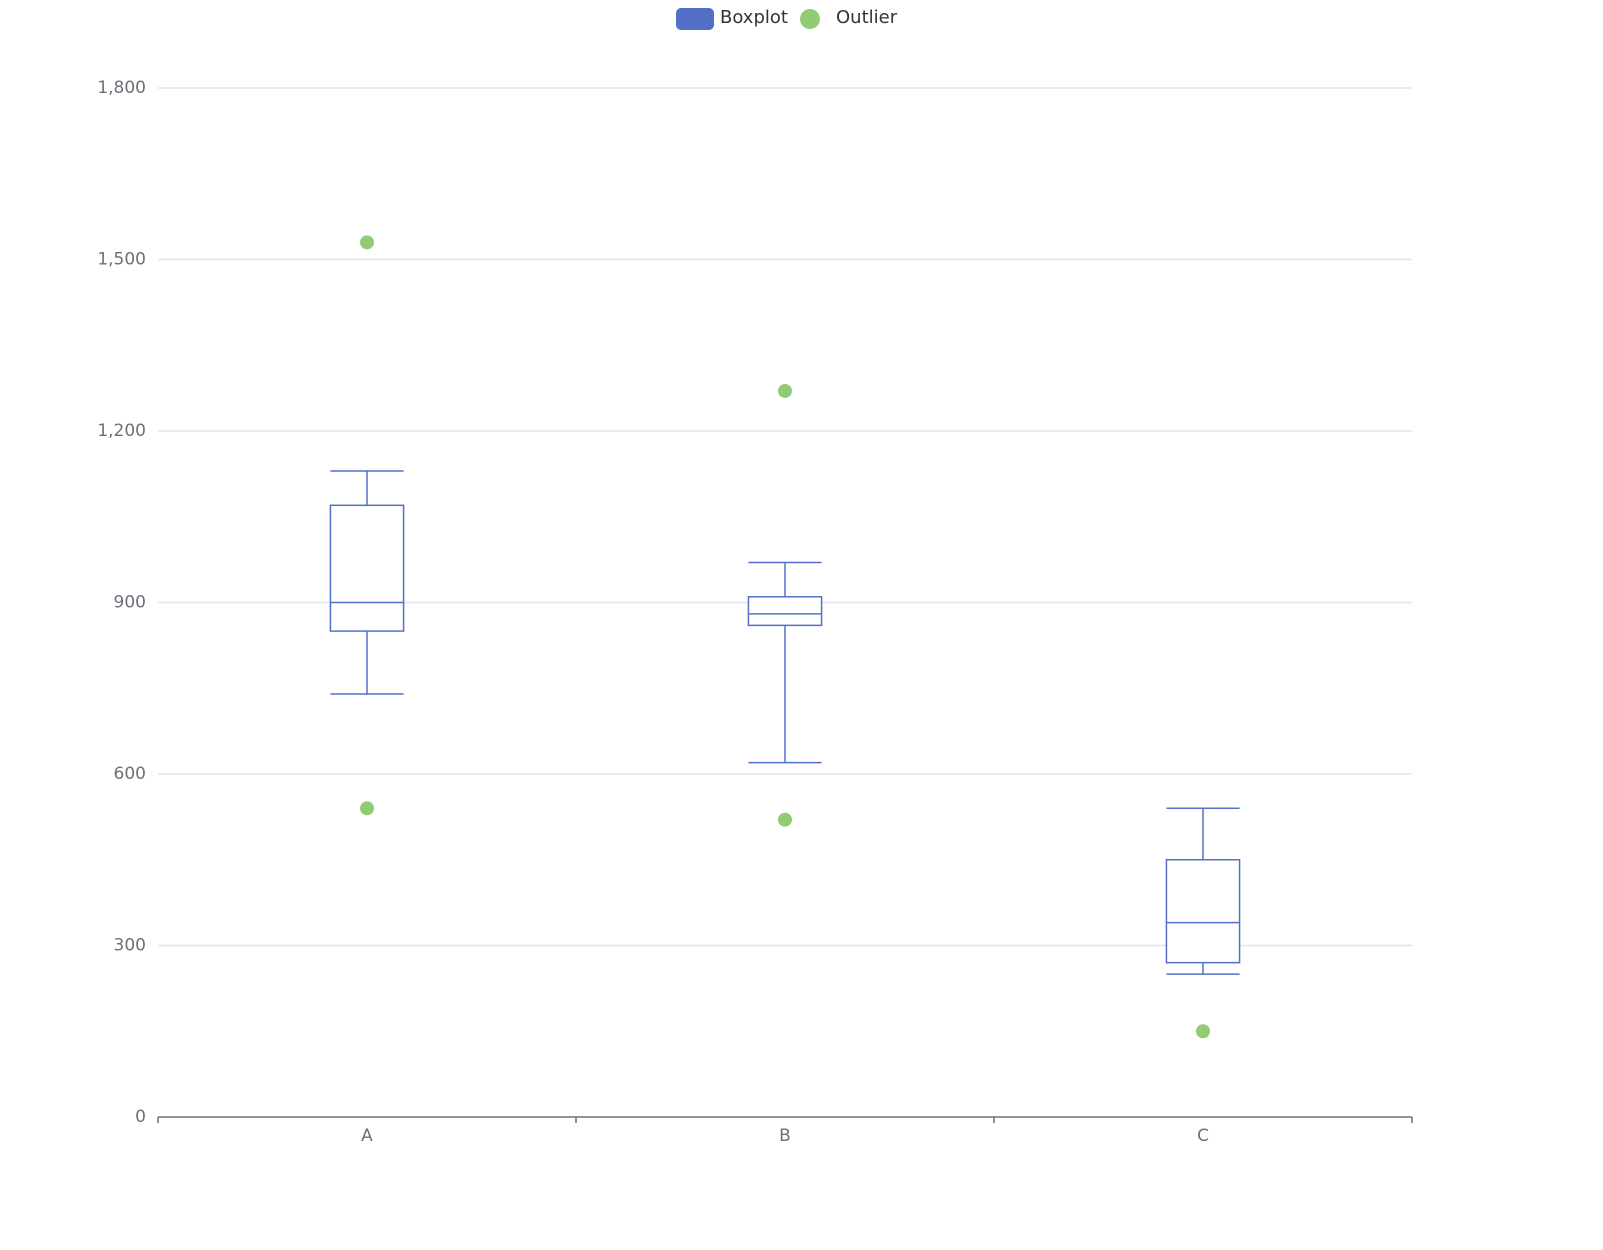 The width and height of the screenshot is (1603, 1250). What do you see at coordinates (121, 431) in the screenshot?
I see `y-tick-label: 1,200` at bounding box center [121, 431].